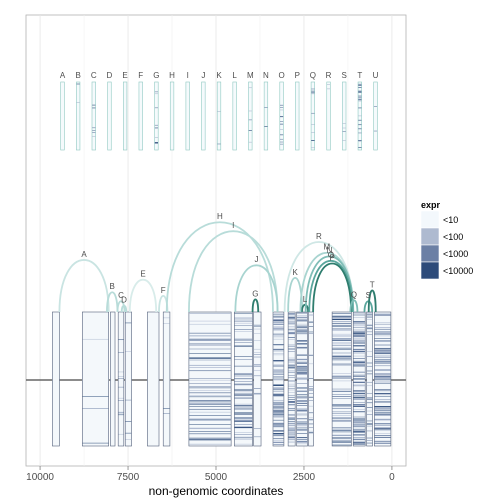 Image resolution: width=504 pixels, height=504 pixels. Describe the element at coordinates (188, 75) in the screenshot. I see `top-track-label: I` at that location.